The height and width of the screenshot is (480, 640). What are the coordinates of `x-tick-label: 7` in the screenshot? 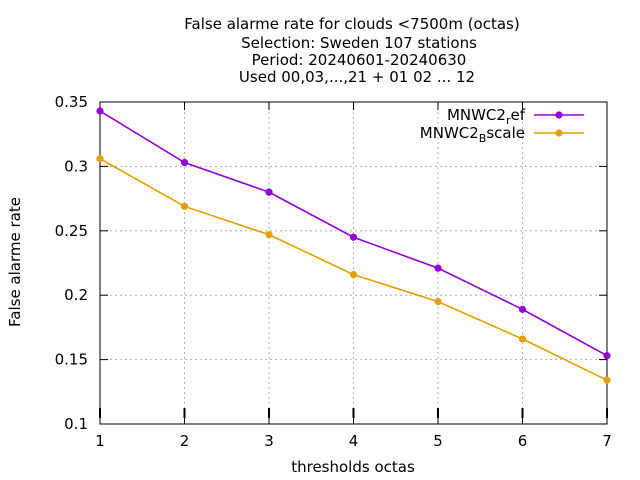 It's located at (607, 441).